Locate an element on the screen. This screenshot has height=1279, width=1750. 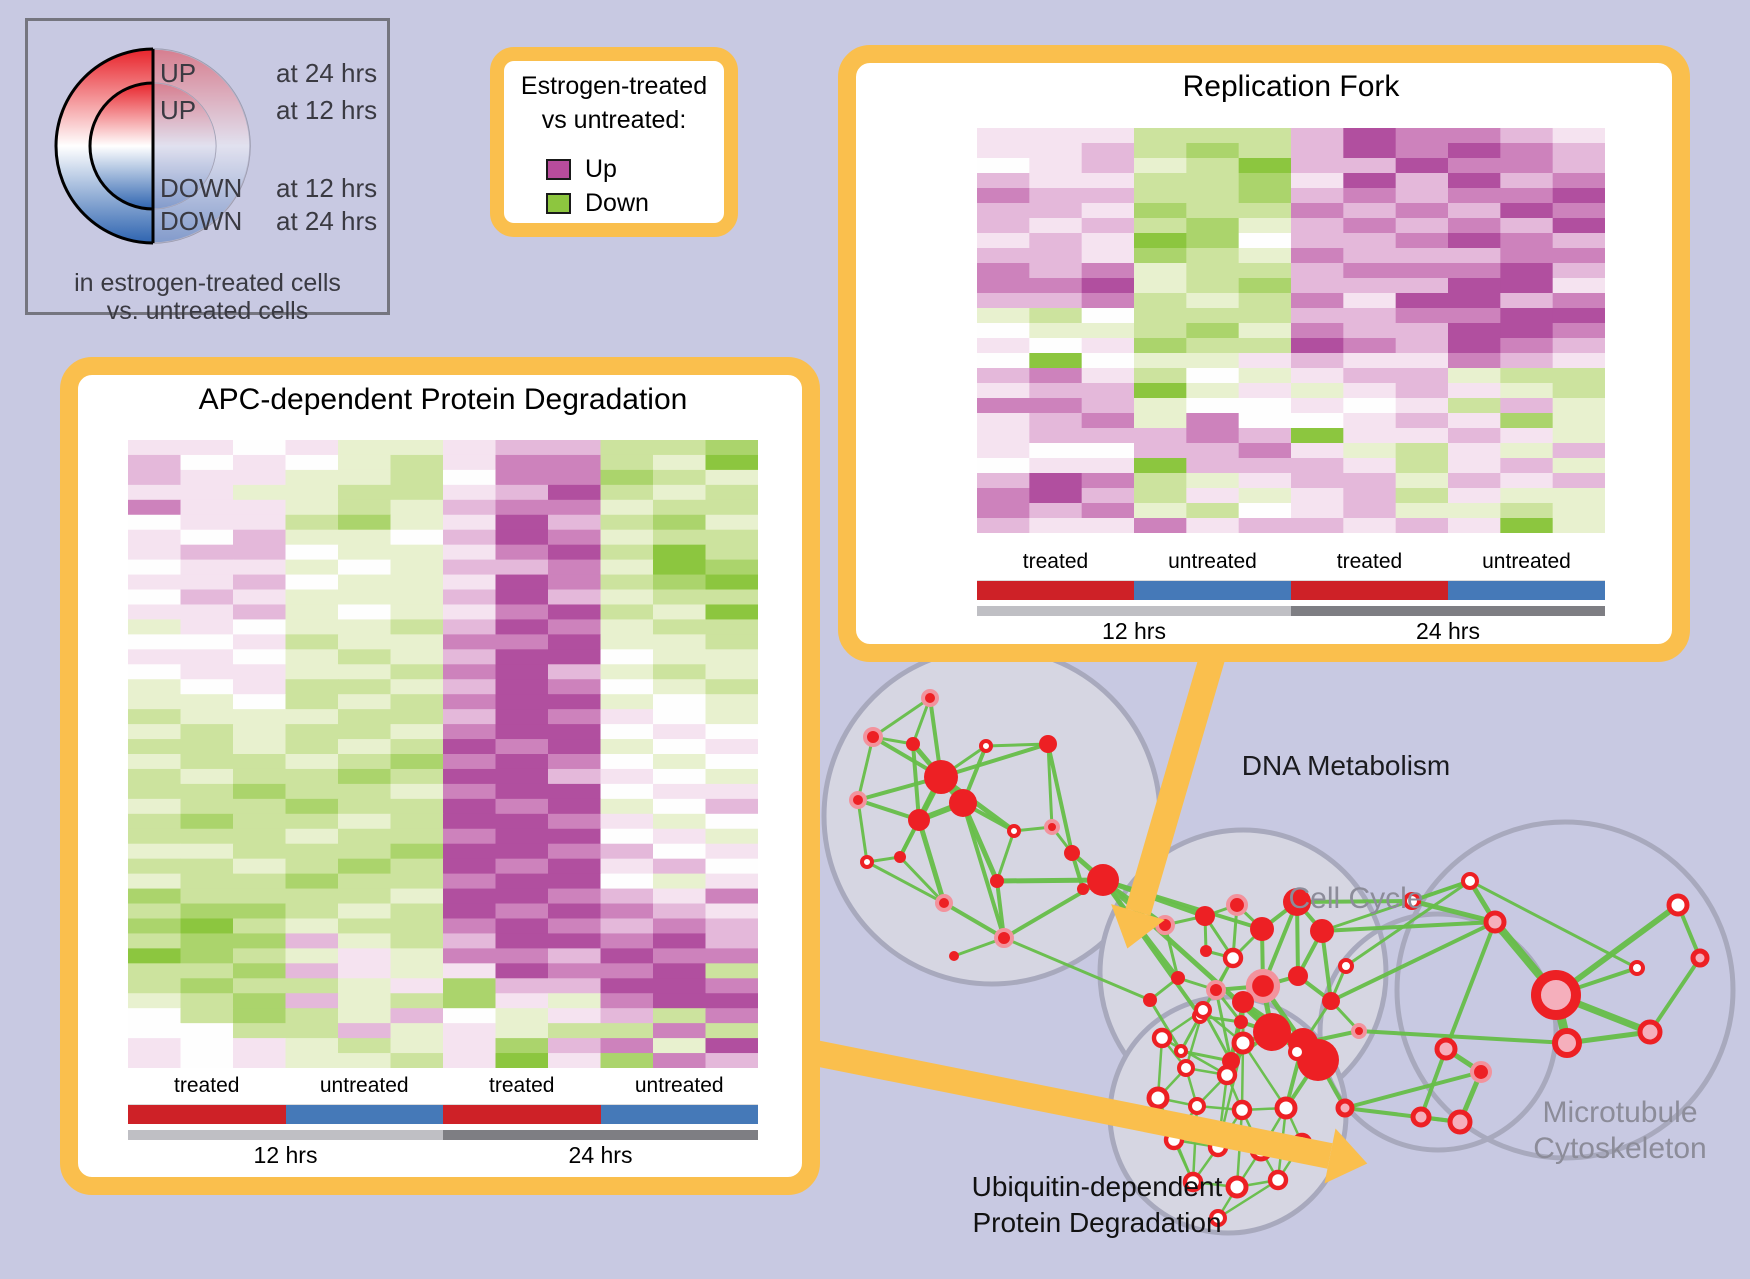
time-label: 12 hrs is located at coordinates (285, 1155).